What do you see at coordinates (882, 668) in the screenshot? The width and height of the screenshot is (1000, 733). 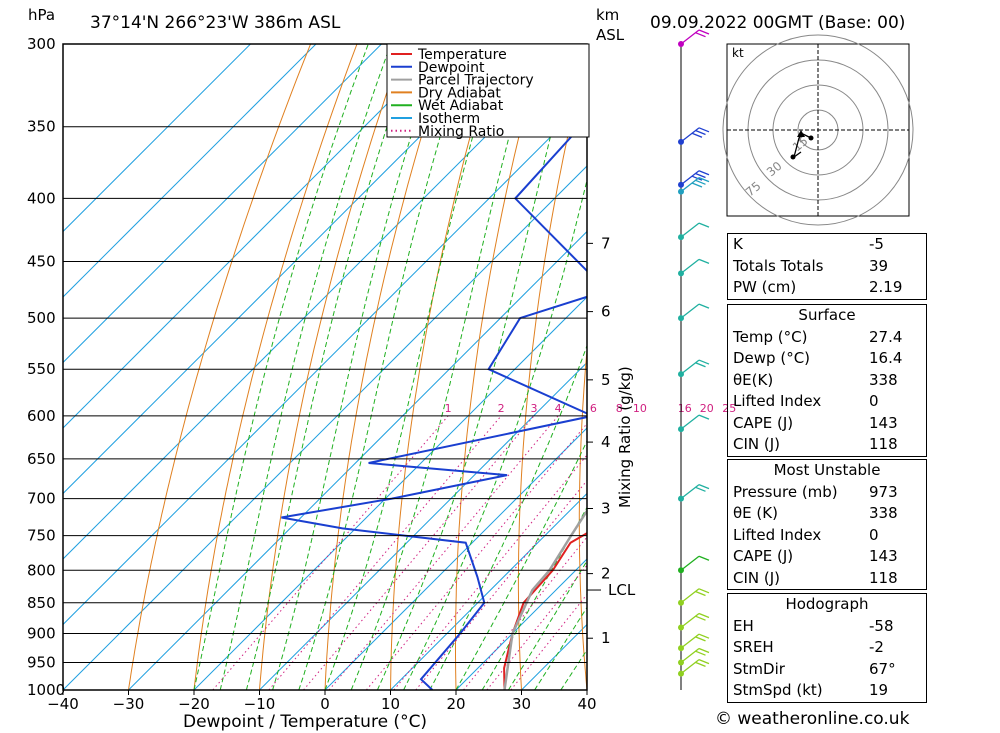 I see `hodograph-stat-value: 67°` at bounding box center [882, 668].